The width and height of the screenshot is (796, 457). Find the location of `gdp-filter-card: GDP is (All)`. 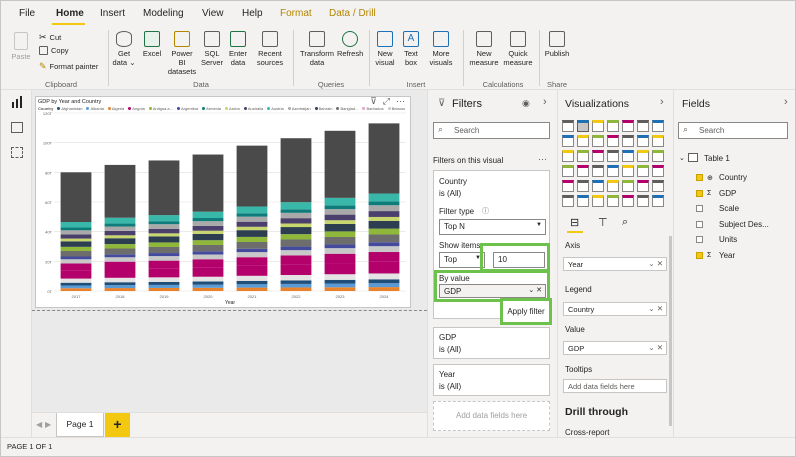

gdp-filter-card: GDP is (All) is located at coordinates (491, 343).